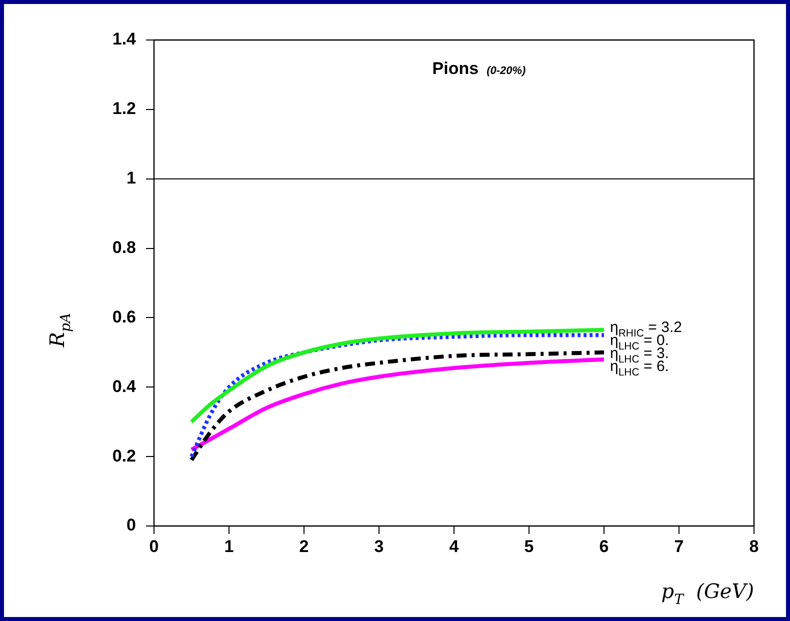 This screenshot has height=621, width=790. I want to click on y-tick-label: 0.2, so click(124, 456).